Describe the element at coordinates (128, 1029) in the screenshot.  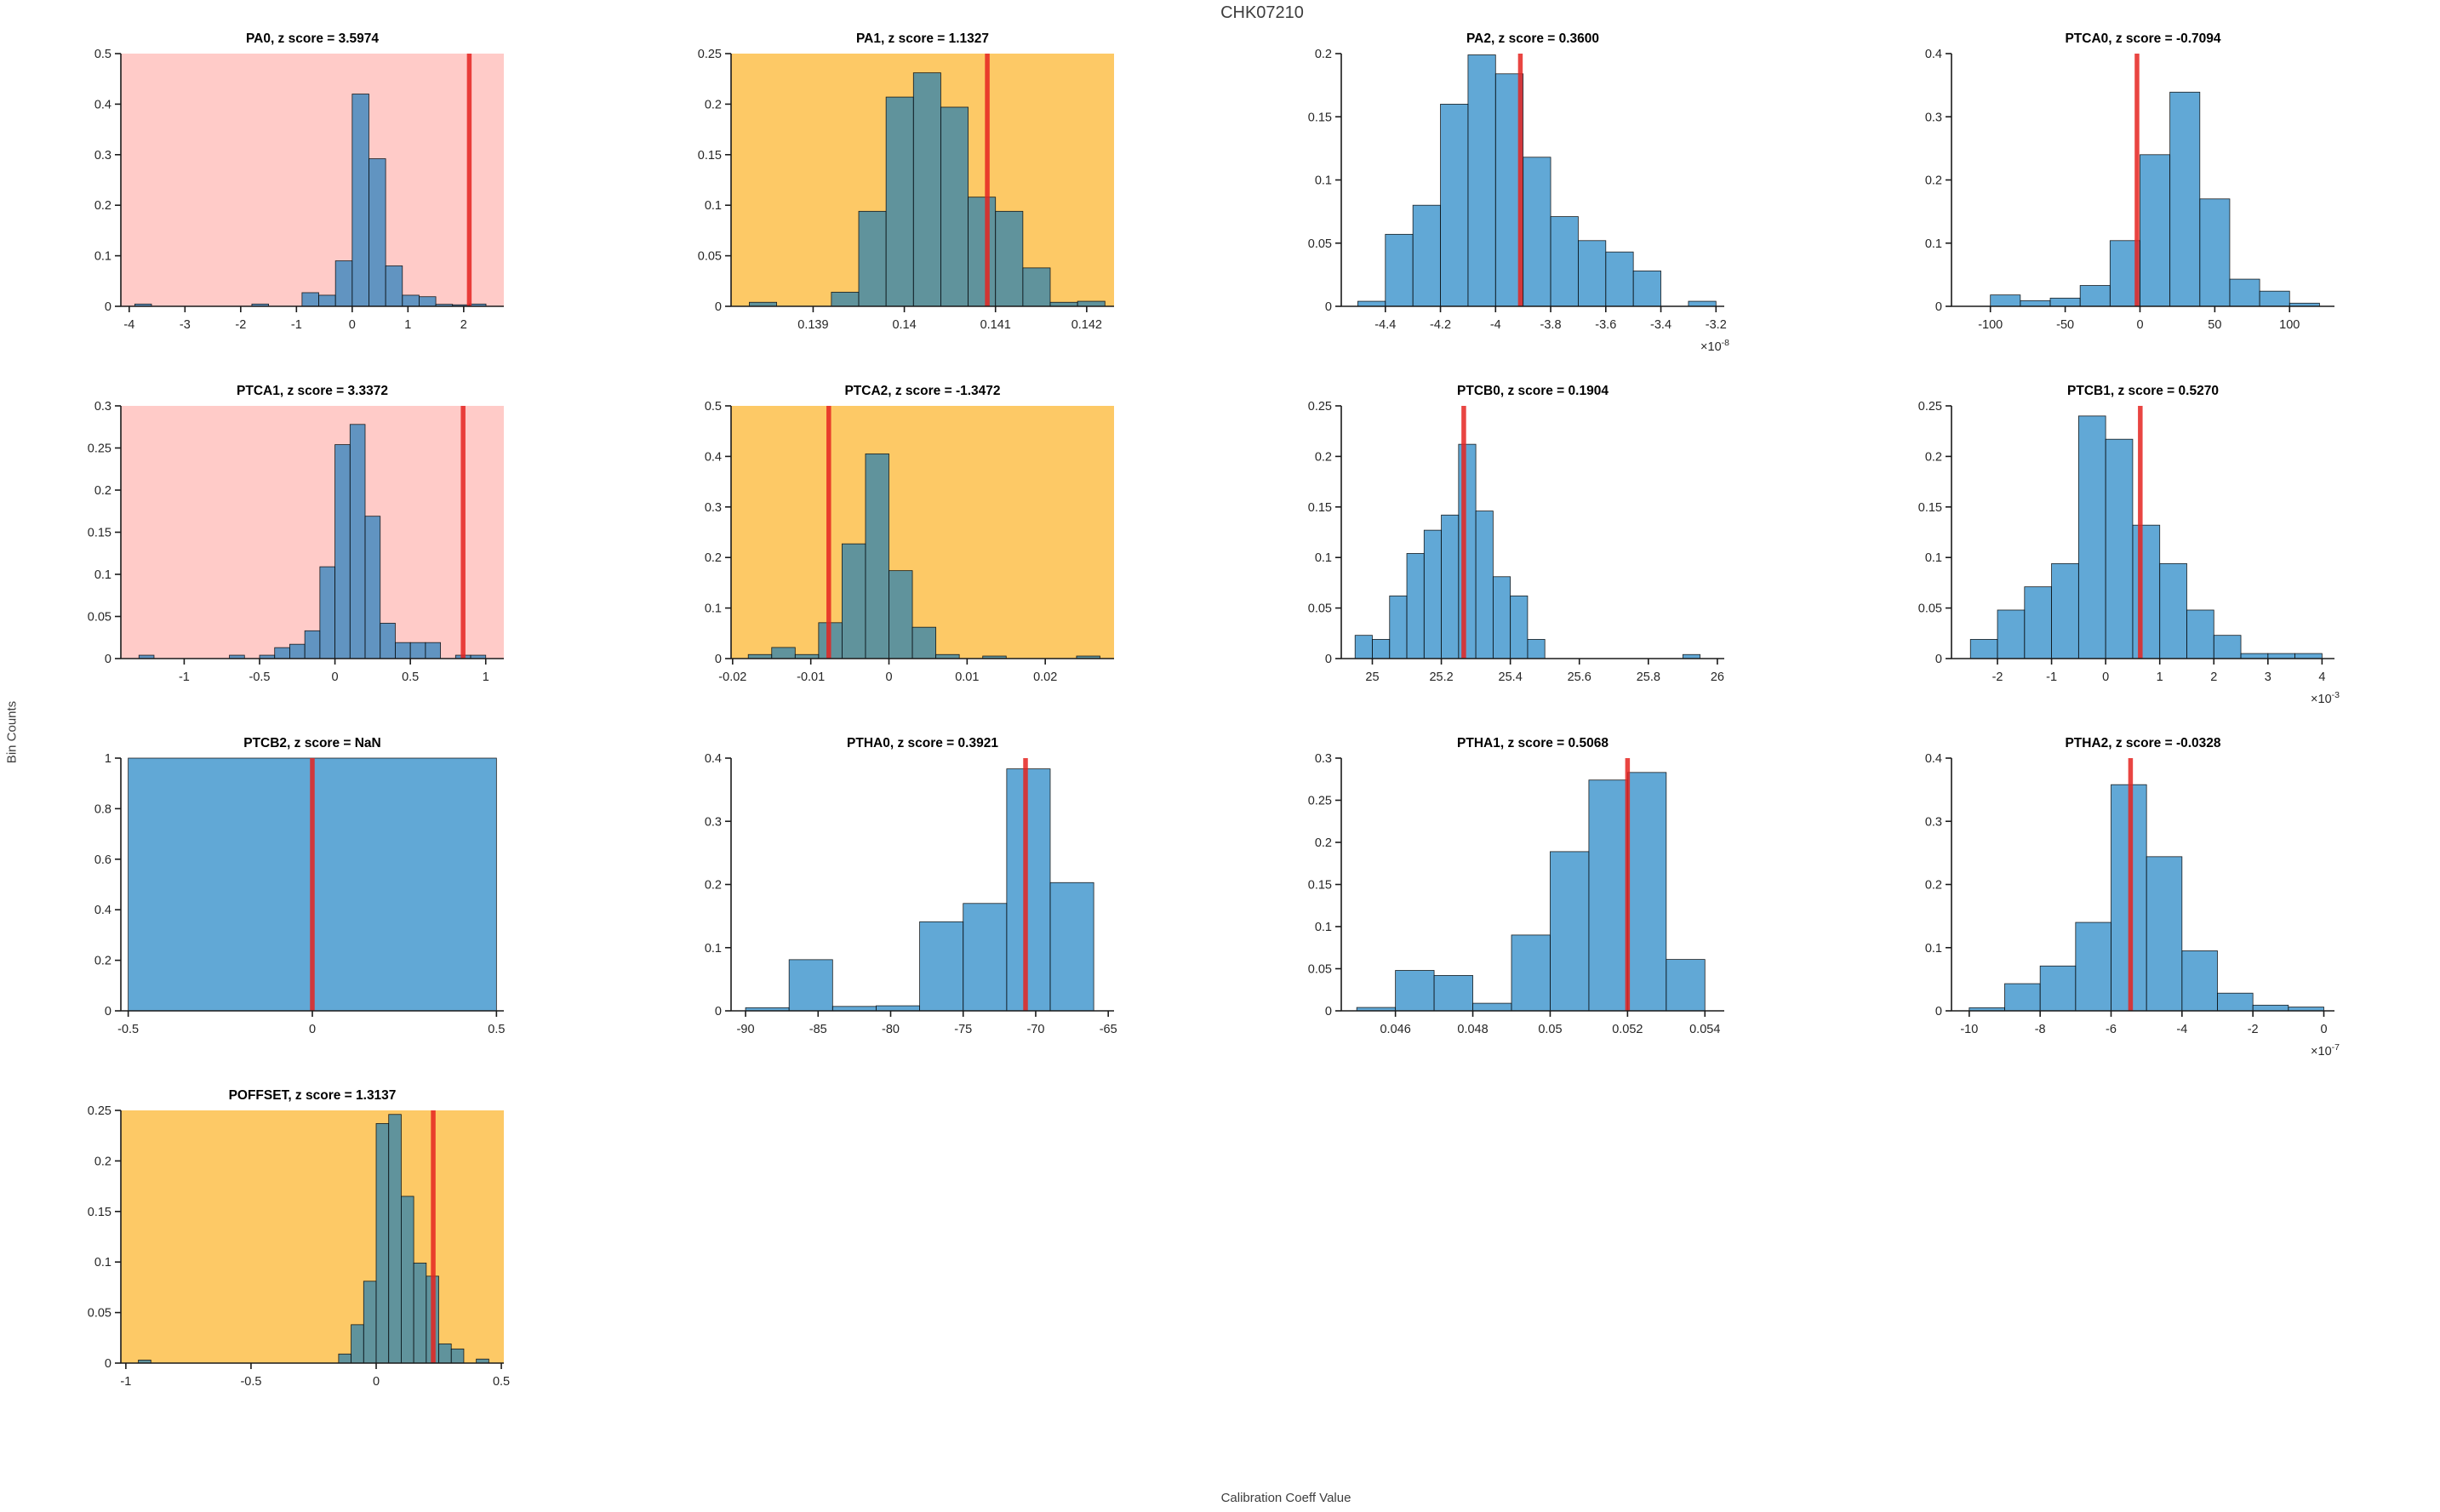
I see `x-tick-label: -0.5` at that location.